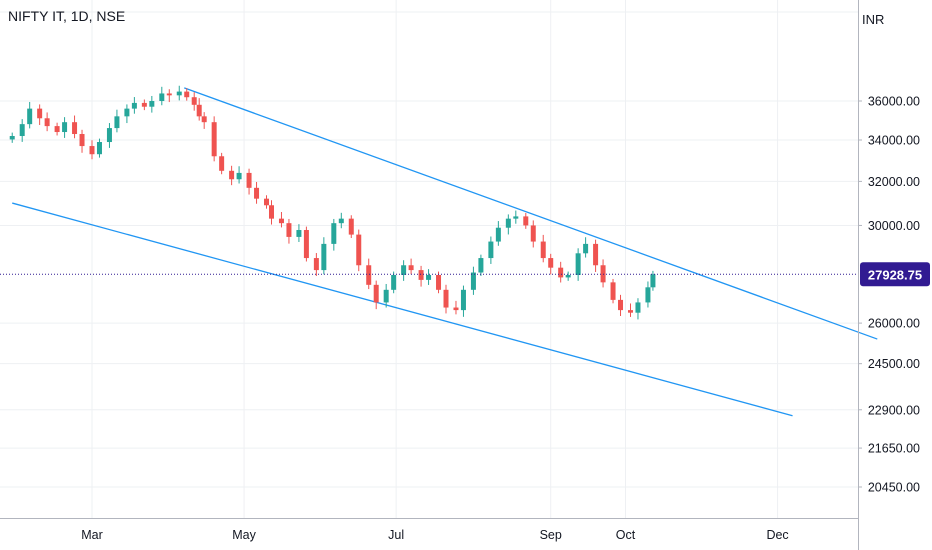 This screenshot has width=932, height=550. I want to click on last-price-value: 27928.75, so click(895, 274).